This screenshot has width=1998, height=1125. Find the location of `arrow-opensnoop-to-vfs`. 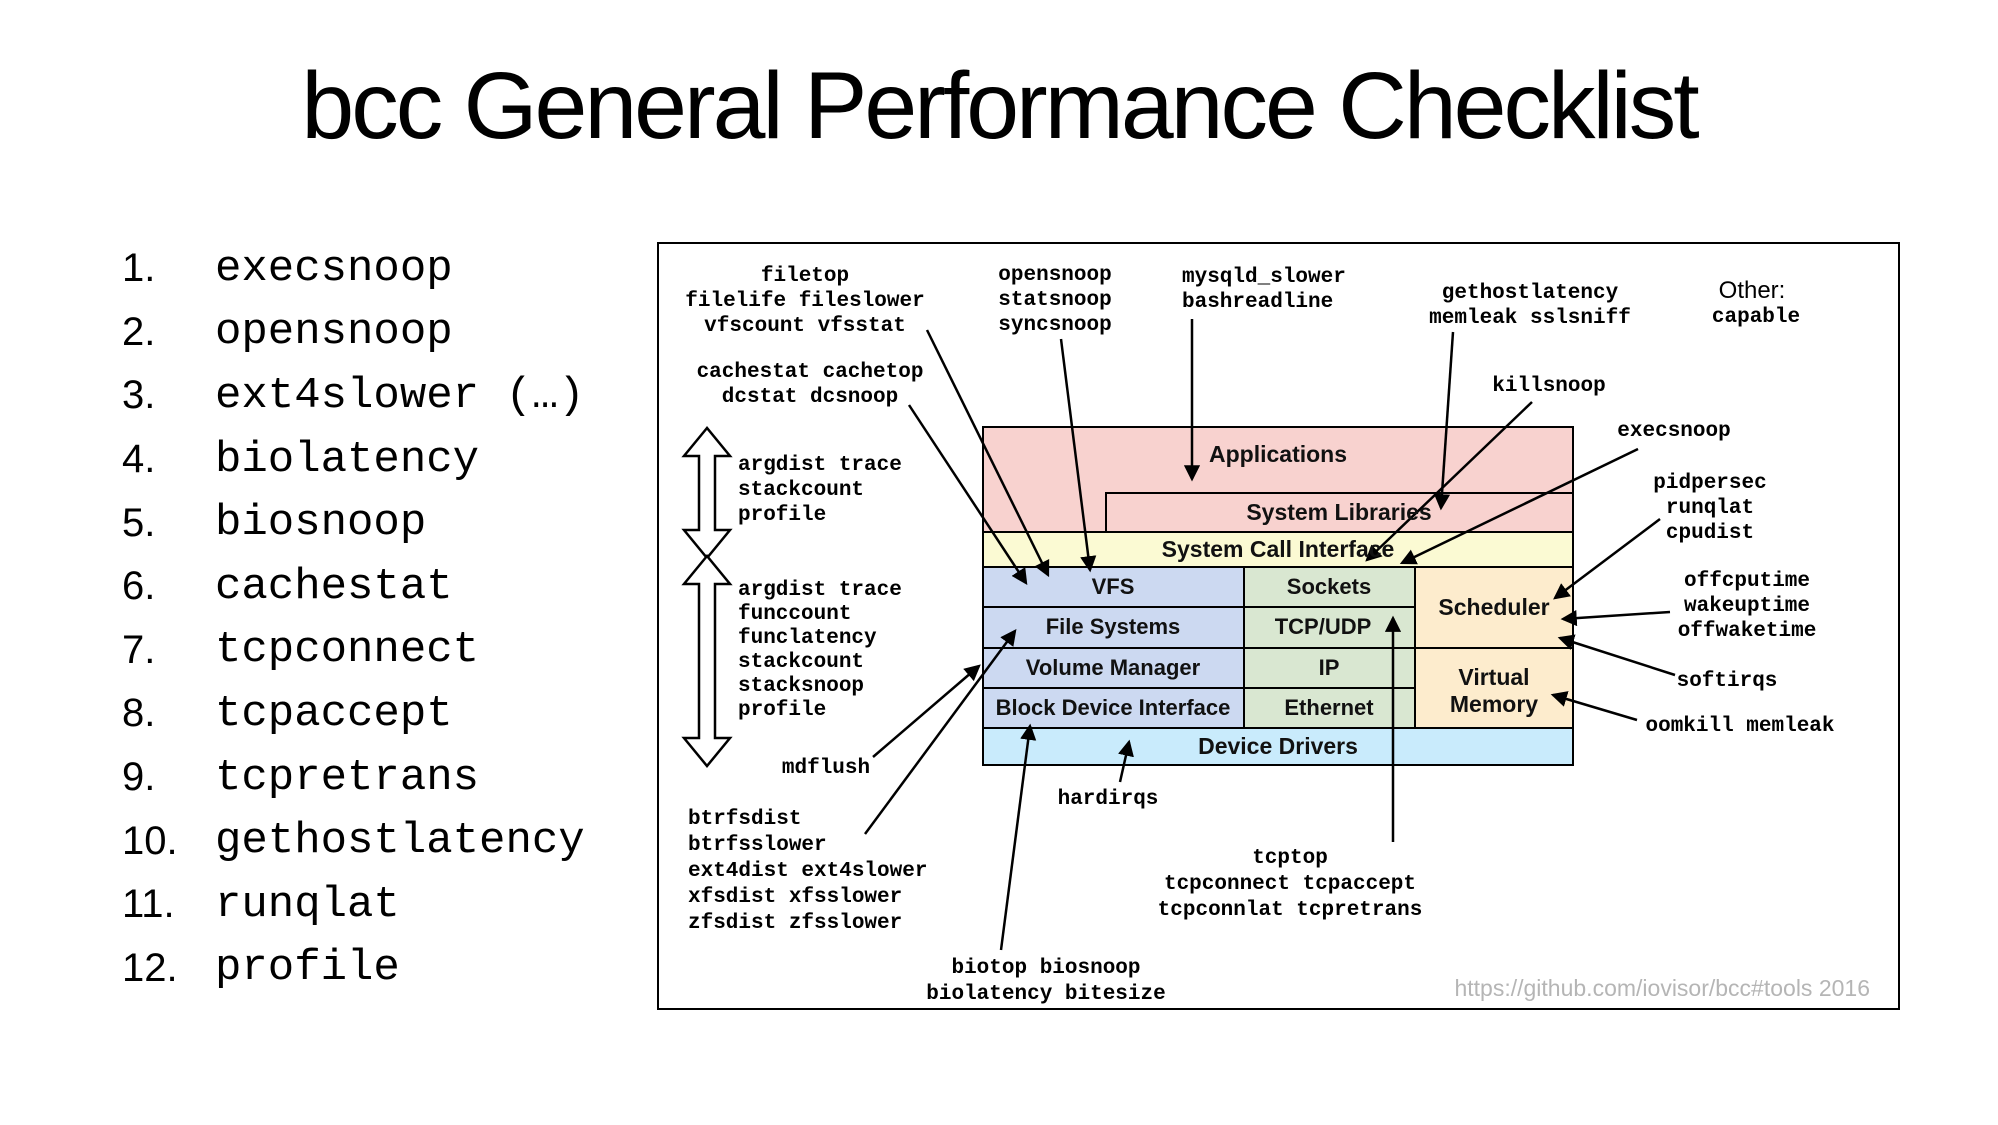

arrow-opensnoop-to-vfs is located at coordinates (1078, 455).